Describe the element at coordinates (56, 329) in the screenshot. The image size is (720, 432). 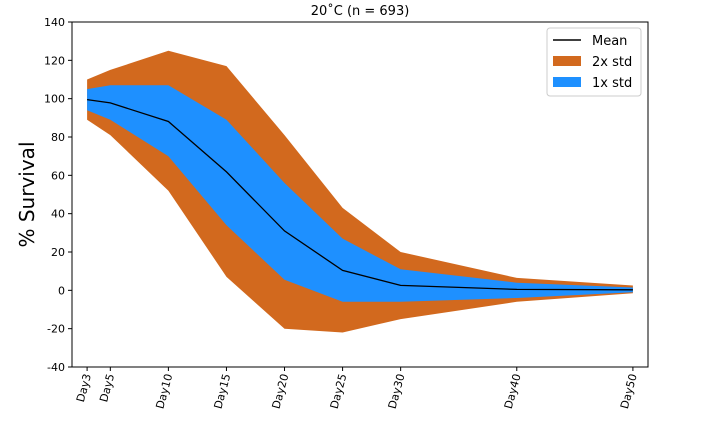
I see `y-tick-label: -20` at that location.